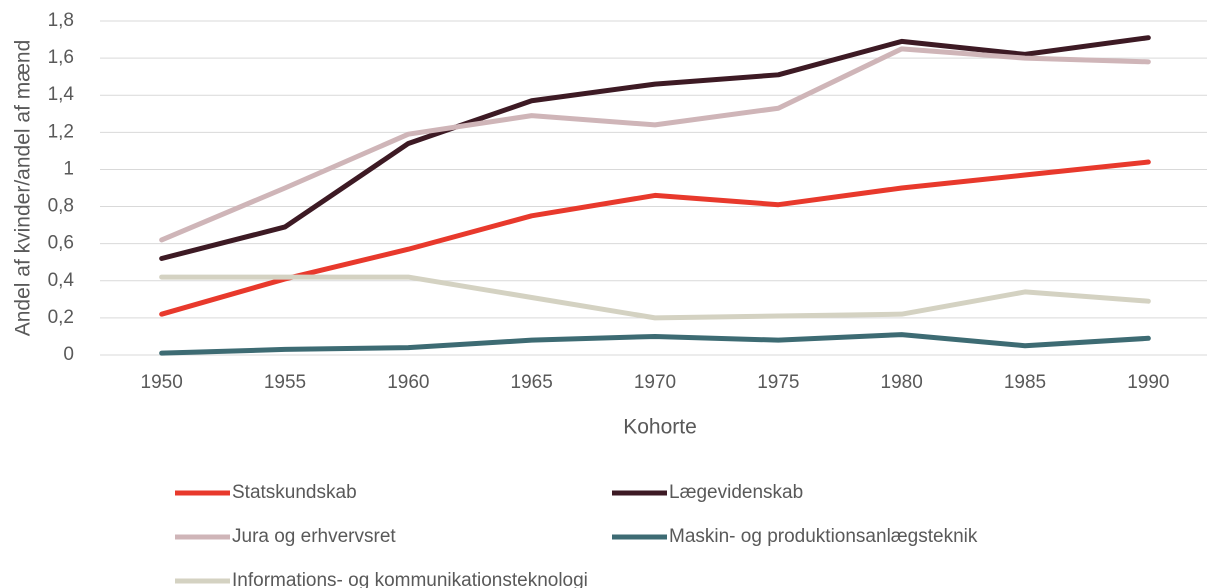  I want to click on x-tick-label: 1980, so click(902, 382).